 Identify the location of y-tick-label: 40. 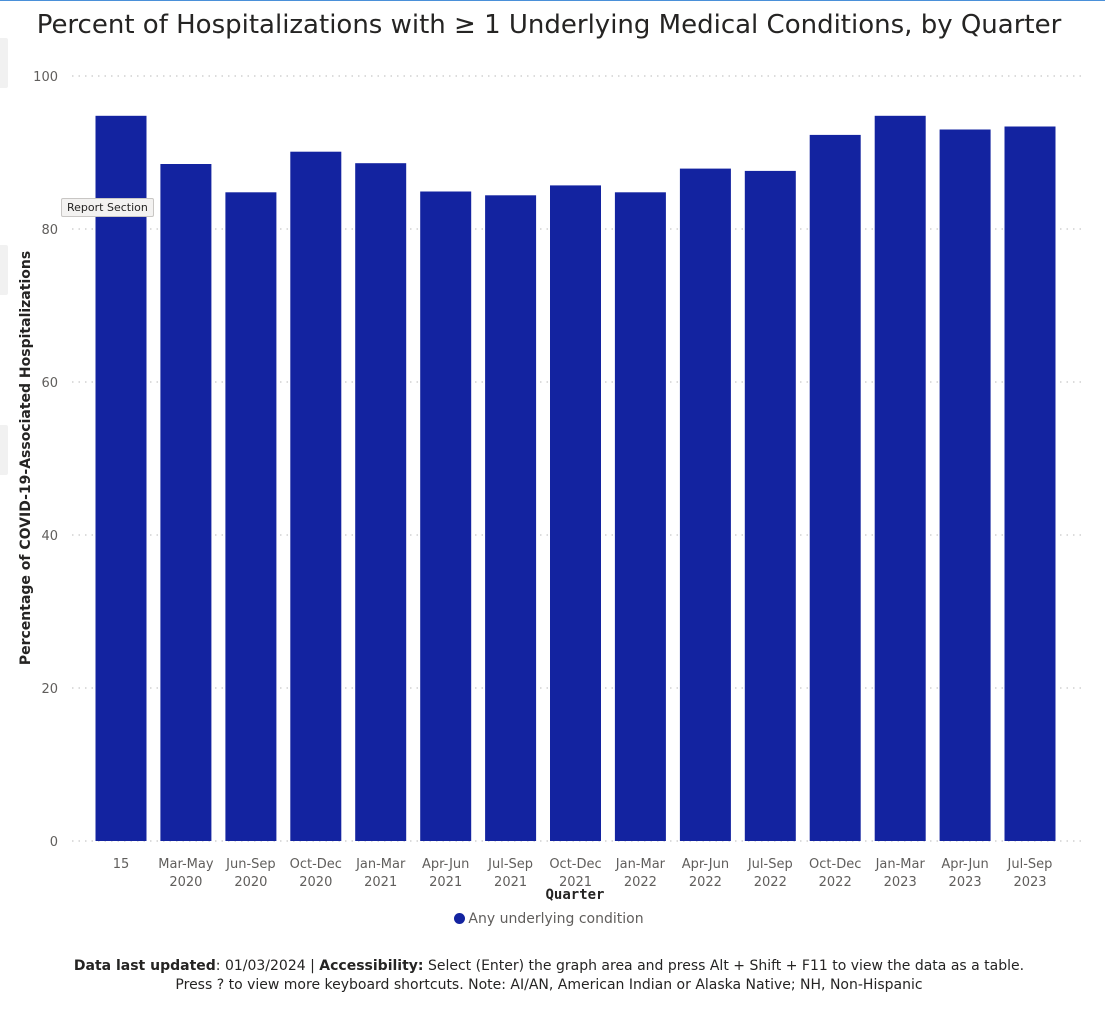
(49, 536).